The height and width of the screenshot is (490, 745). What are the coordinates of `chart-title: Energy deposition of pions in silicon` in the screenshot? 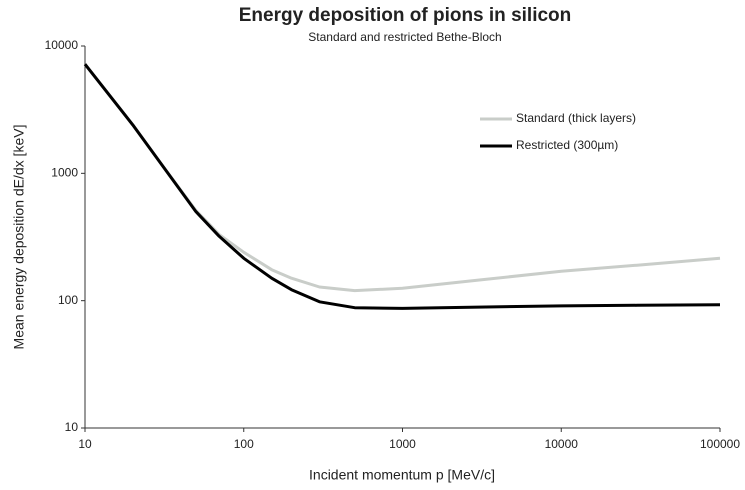 It's located at (405, 15).